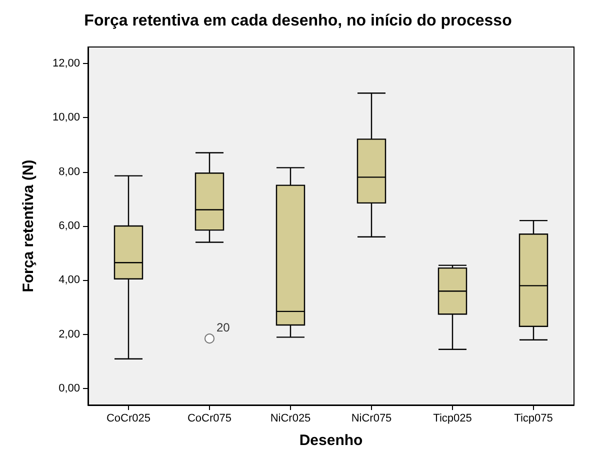  I want to click on x-axis-title: Desenho, so click(331, 440).